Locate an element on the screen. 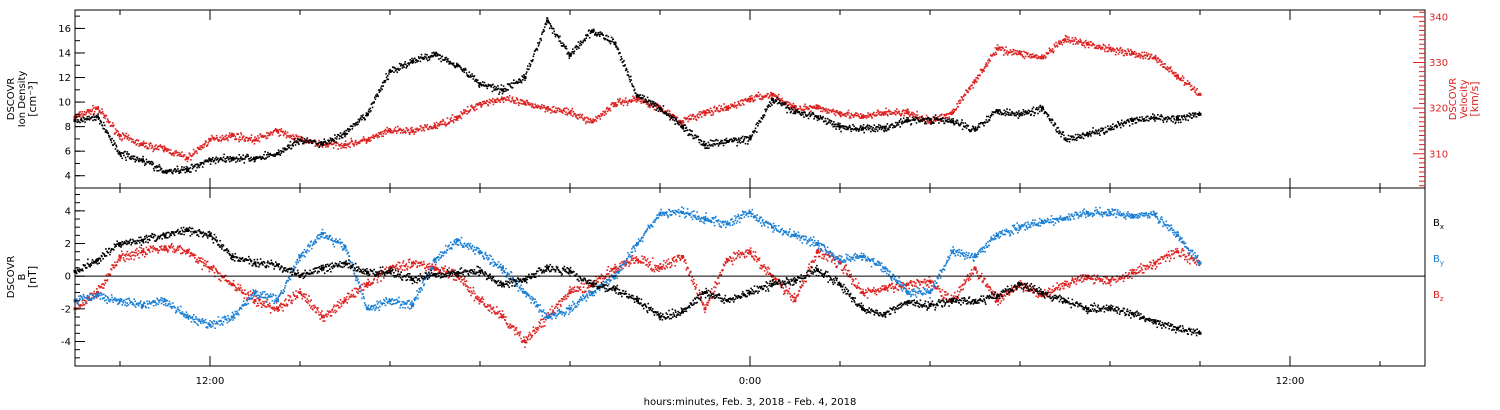 This screenshot has height=410, width=1500. data-point is located at coordinates (1042, 58).